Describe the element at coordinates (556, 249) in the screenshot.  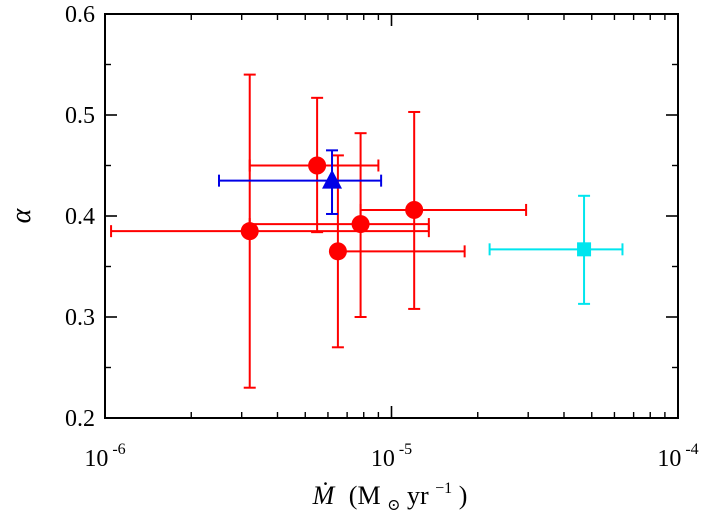
I see `series-cyan-square` at that location.